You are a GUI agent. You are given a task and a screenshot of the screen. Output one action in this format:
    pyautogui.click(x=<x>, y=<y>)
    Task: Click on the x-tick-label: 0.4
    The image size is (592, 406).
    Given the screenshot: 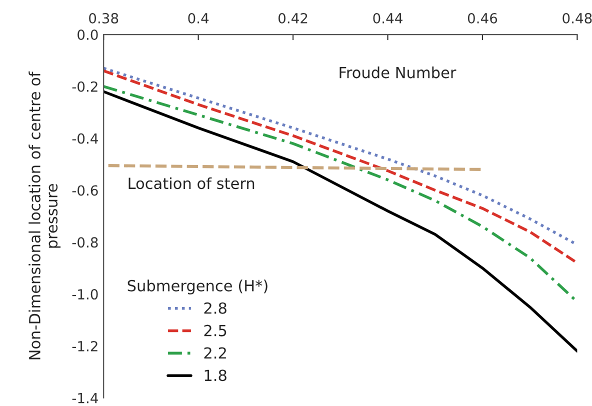 What is the action you would take?
    pyautogui.click(x=198, y=18)
    